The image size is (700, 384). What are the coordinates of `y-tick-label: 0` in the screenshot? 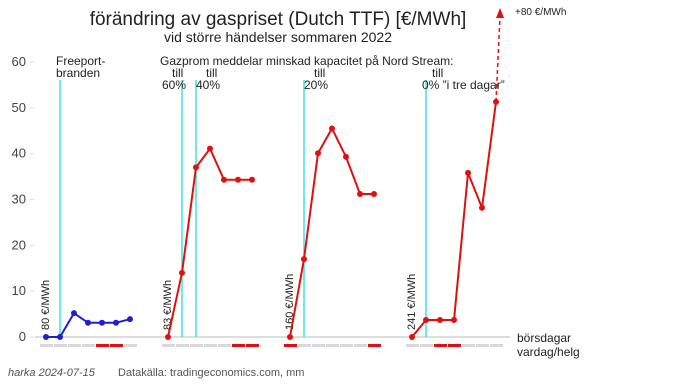 It's located at (22, 336).